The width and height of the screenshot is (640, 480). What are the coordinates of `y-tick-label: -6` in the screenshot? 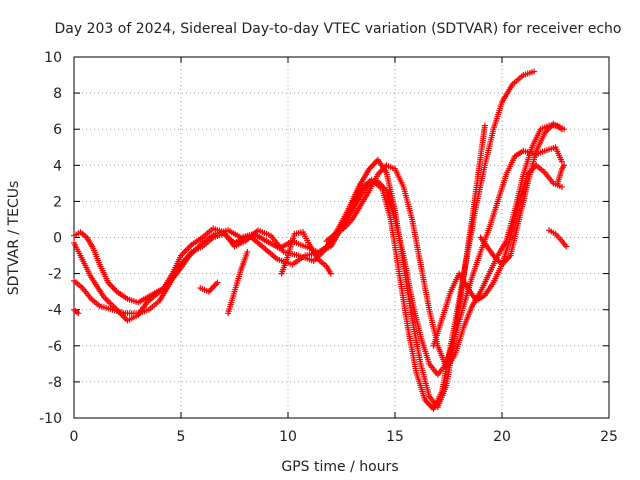 It's located at (55, 347).